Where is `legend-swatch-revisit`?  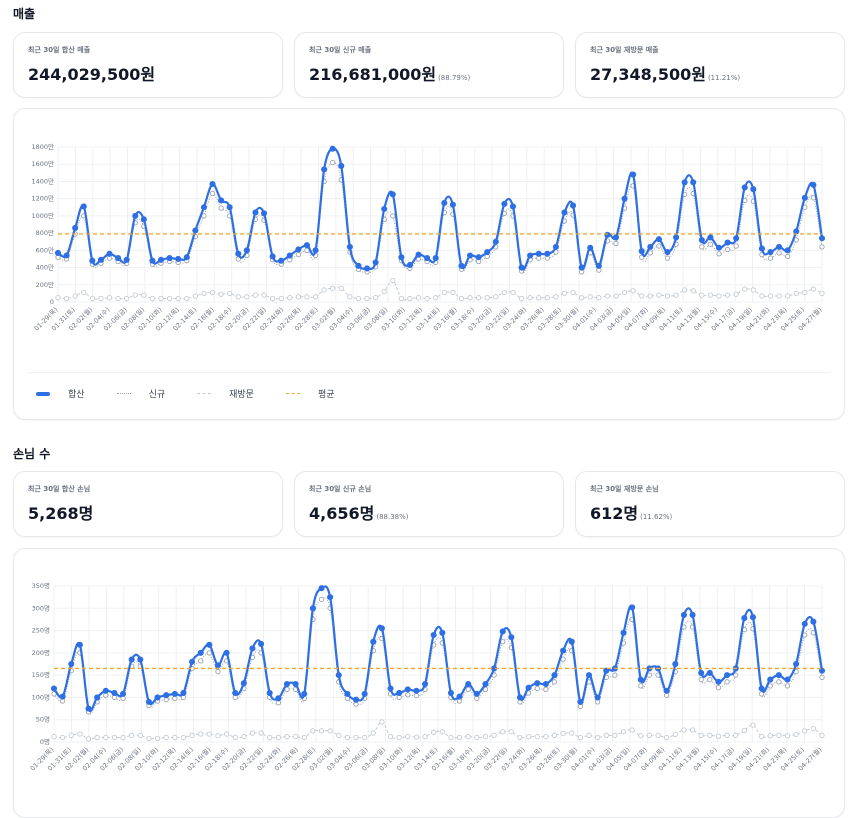 legend-swatch-revisit is located at coordinates (204, 393).